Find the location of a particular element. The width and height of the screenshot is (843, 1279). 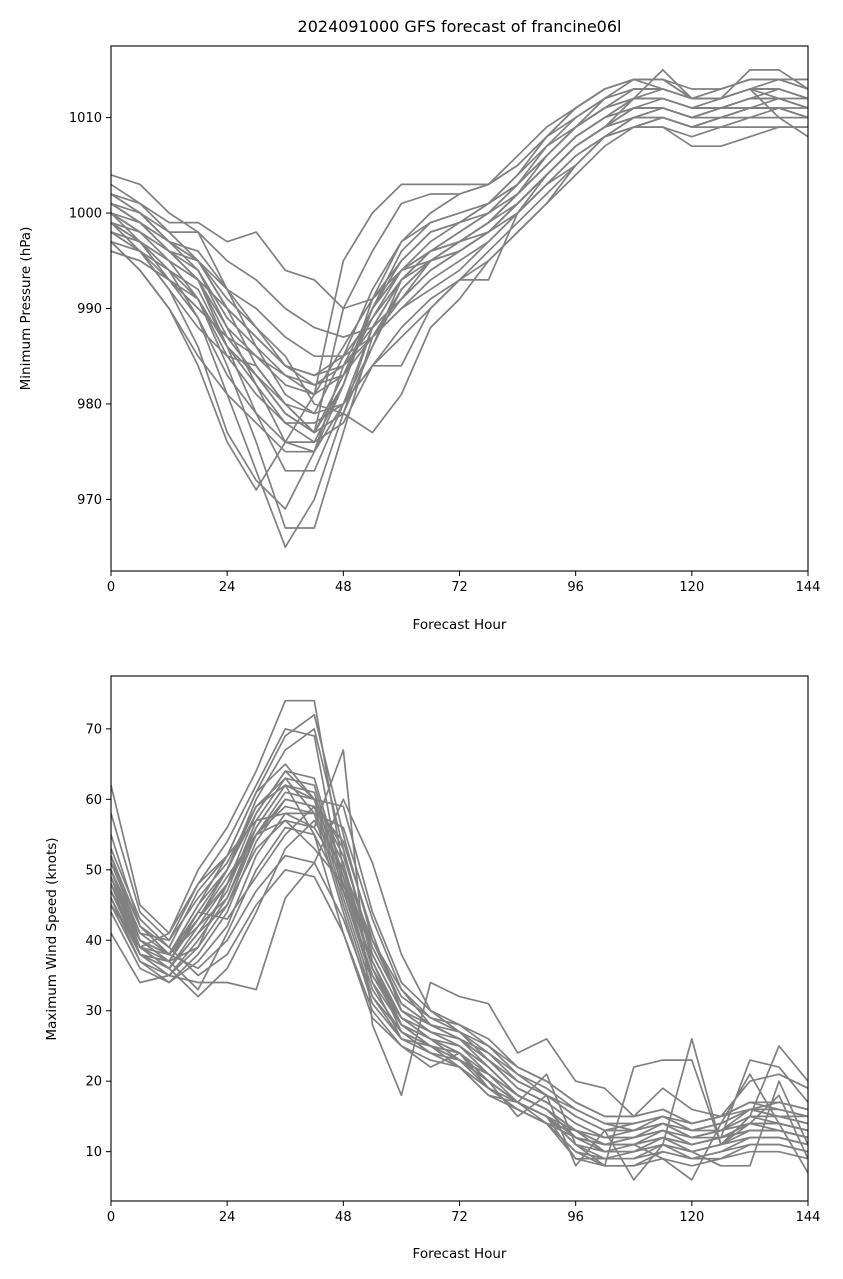

wind-y-tick-label: 10 is located at coordinates (93, 1152).